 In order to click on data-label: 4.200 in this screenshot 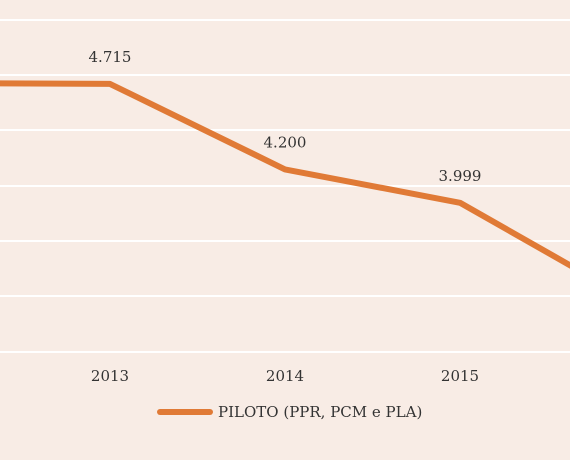, I will do `click(285, 142)`.